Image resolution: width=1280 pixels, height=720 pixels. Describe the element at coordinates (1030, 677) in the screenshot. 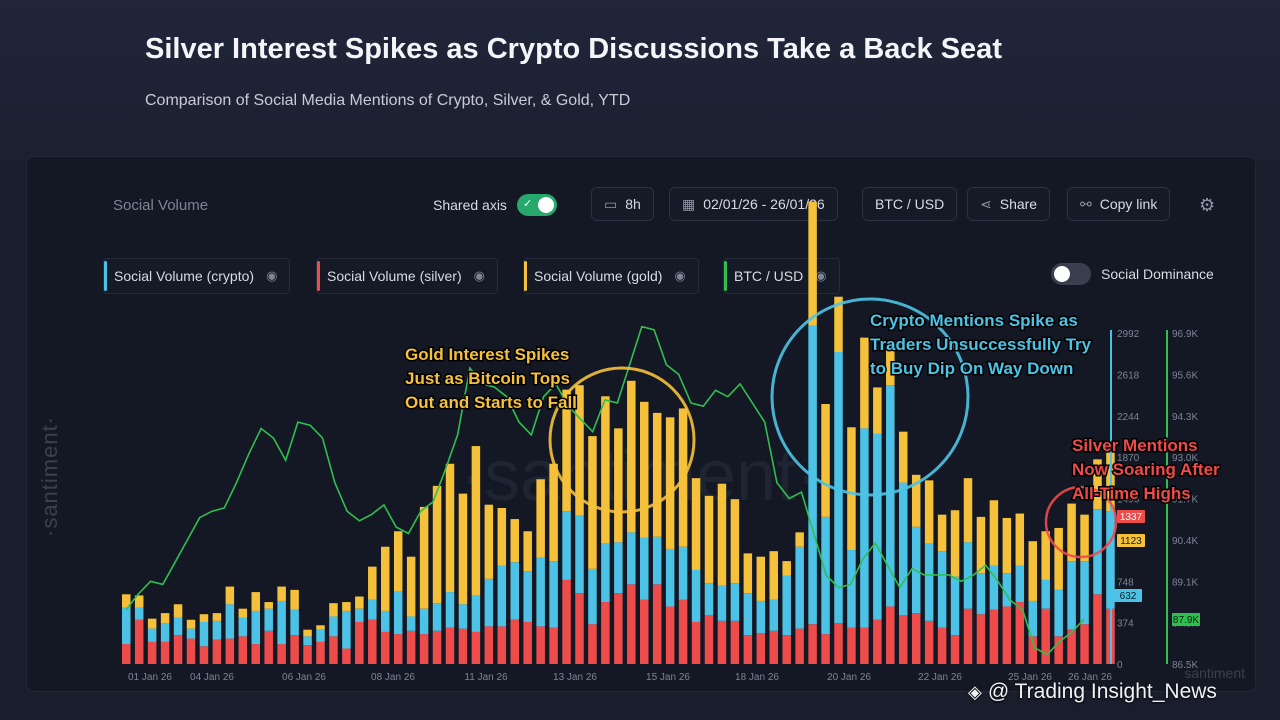

I see `x-tick: 25 Jan 26` at that location.